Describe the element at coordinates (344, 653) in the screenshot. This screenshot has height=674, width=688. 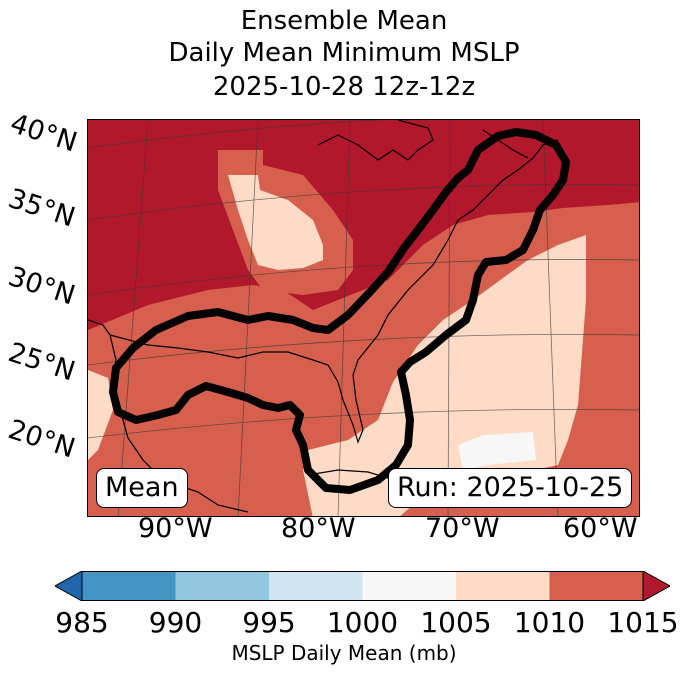
I see `colorbar-label: MSLP Daily Mean (mb)` at that location.